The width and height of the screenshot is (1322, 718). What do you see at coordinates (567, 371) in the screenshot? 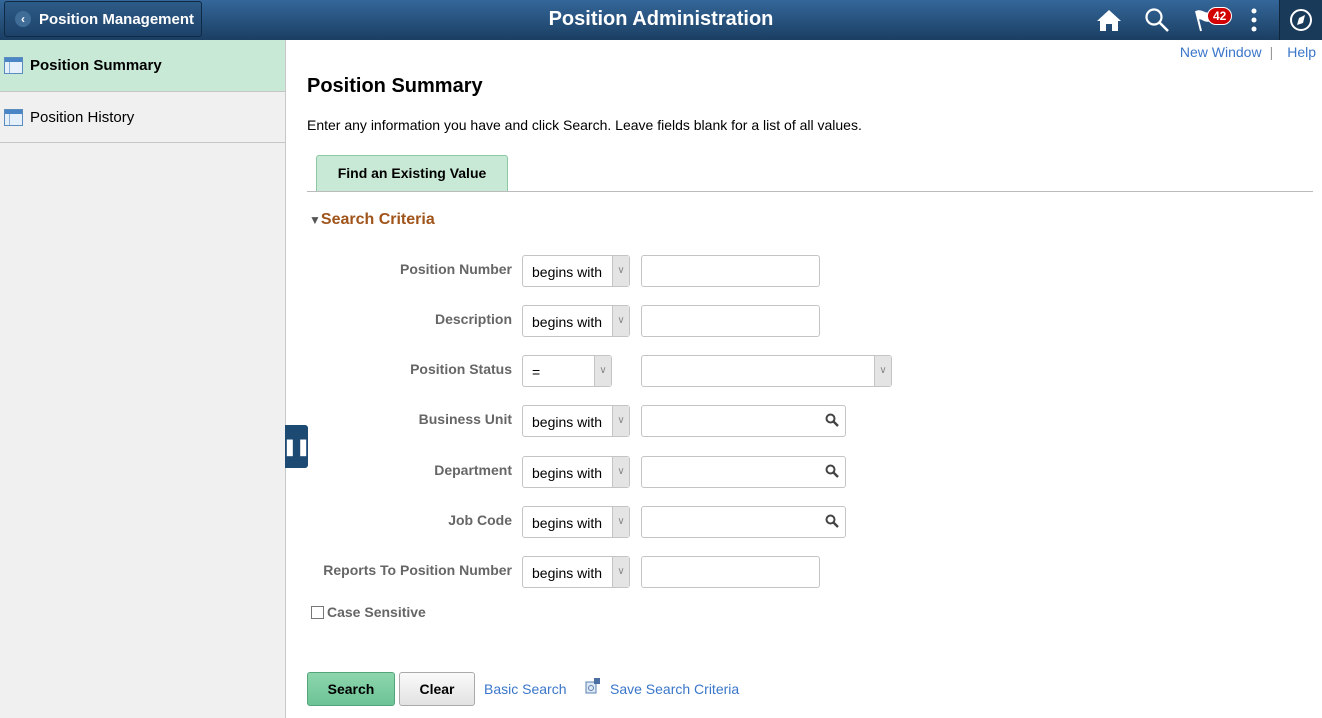
I see `operator-select: = ∨` at bounding box center [567, 371].